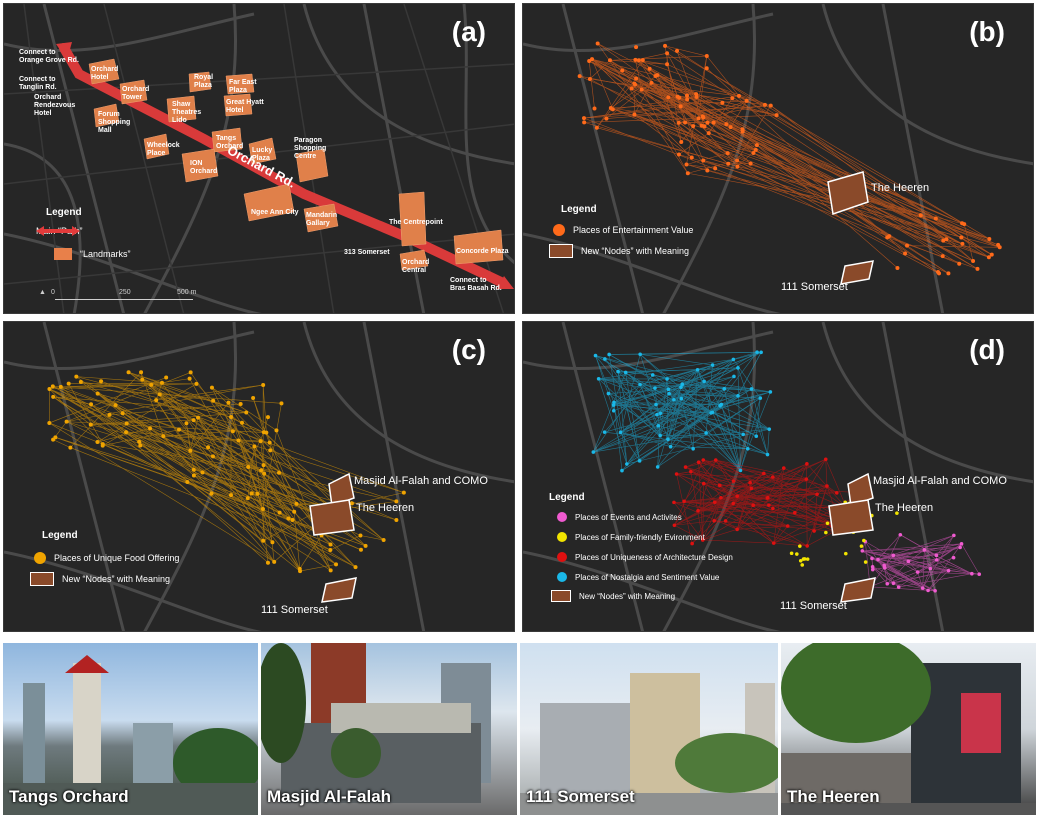 The width and height of the screenshot is (1039, 815). What do you see at coordinates (389, 729) in the screenshot?
I see `photo-masjid-al-falah: Masjid Al-Falah` at bounding box center [389, 729].